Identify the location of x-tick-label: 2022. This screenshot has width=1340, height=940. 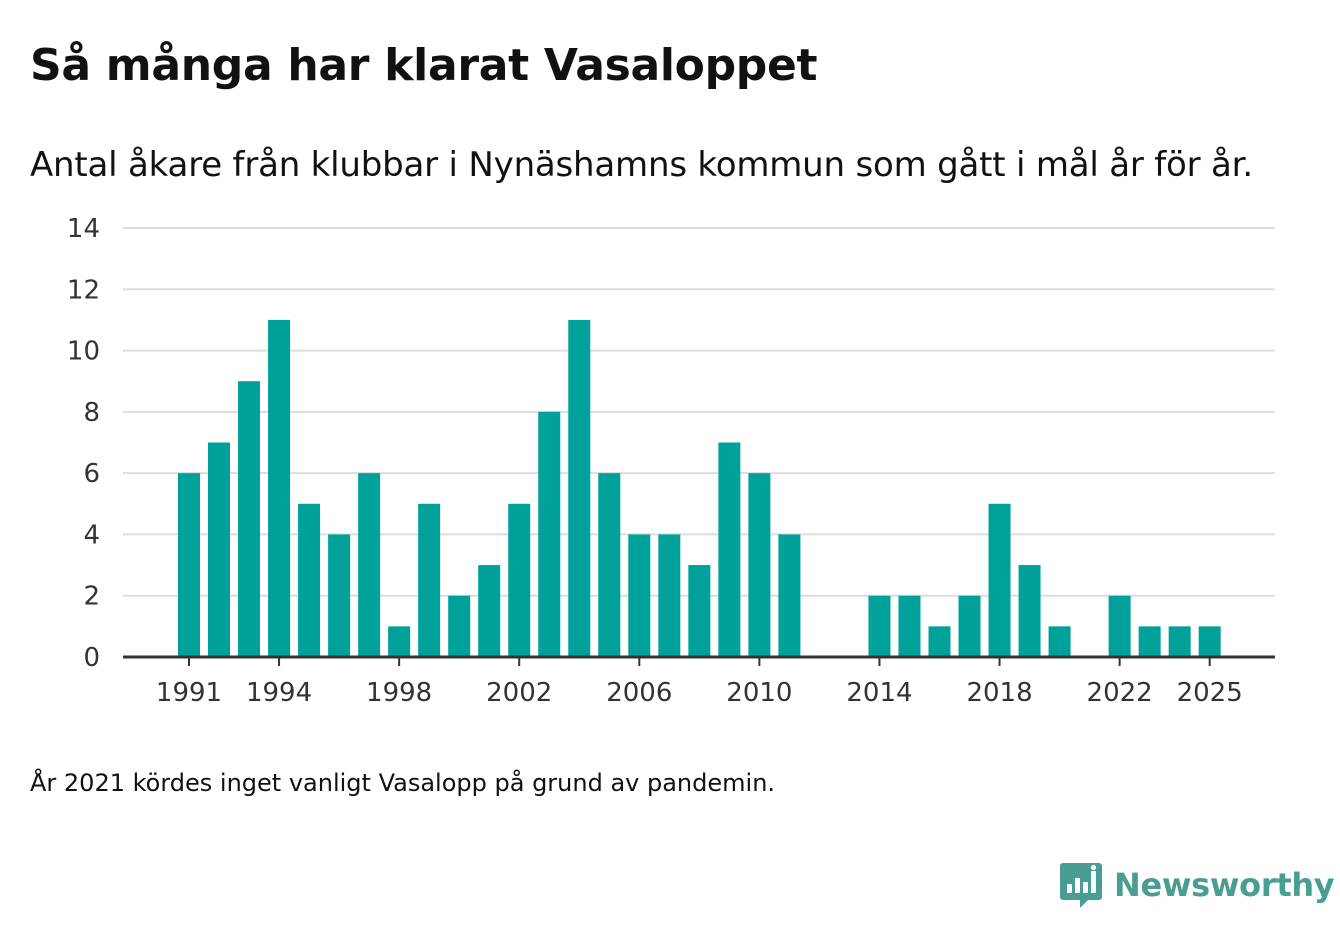
(1120, 693).